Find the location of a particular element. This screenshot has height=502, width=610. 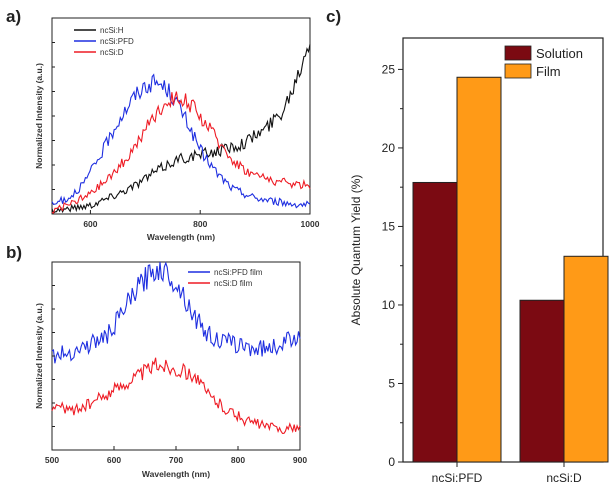

chart-c-ylabel: Absolute Quantum Yield (%) is located at coordinates (356, 250).